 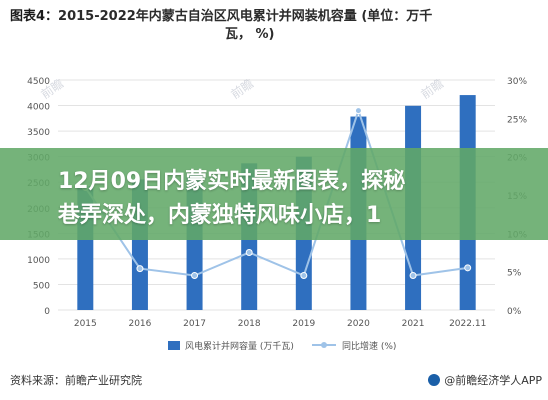 I want to click on legend-line-marker, so click(x=324, y=345).